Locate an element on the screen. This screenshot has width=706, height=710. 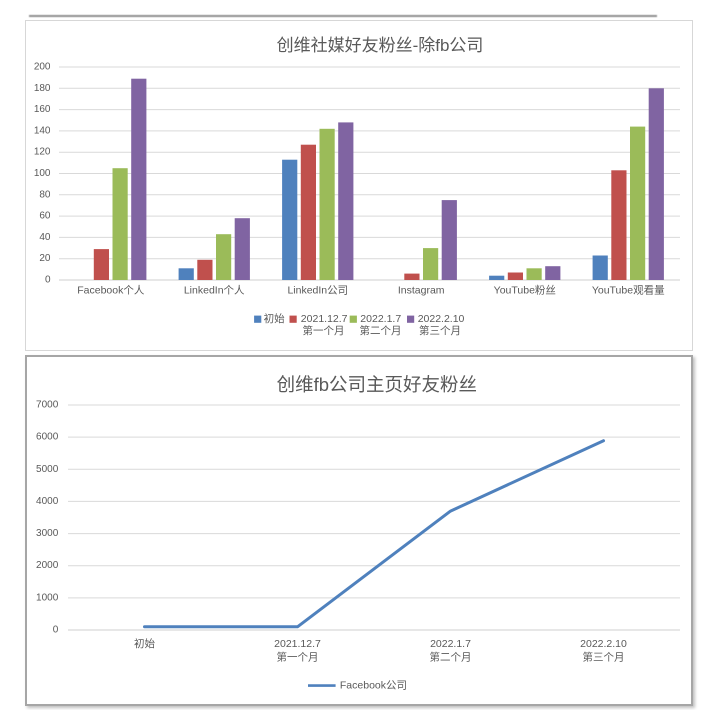
svg-text: 创维社媒好友粉丝-除fb公司 is located at coordinates (380, 45).